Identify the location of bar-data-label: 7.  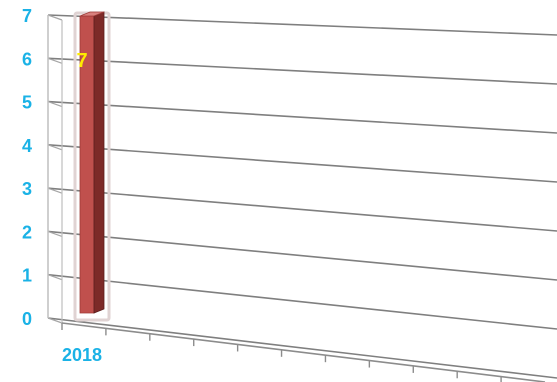
(81, 61).